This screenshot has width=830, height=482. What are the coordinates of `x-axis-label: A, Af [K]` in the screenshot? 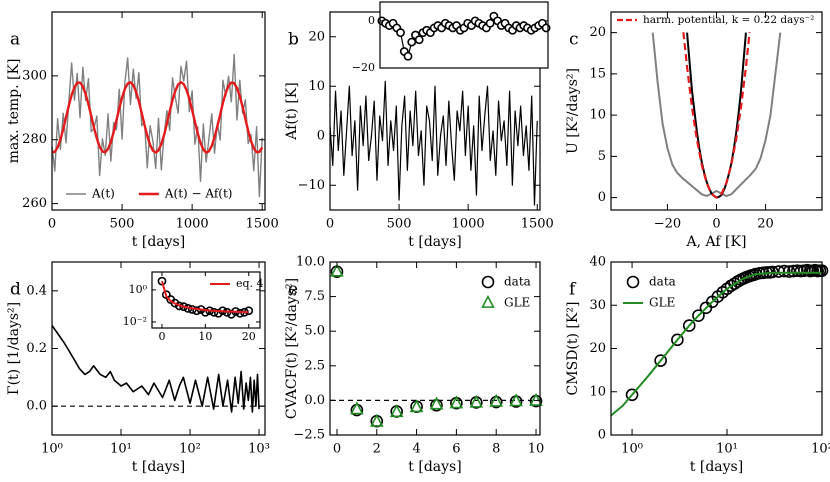 It's located at (716, 242).